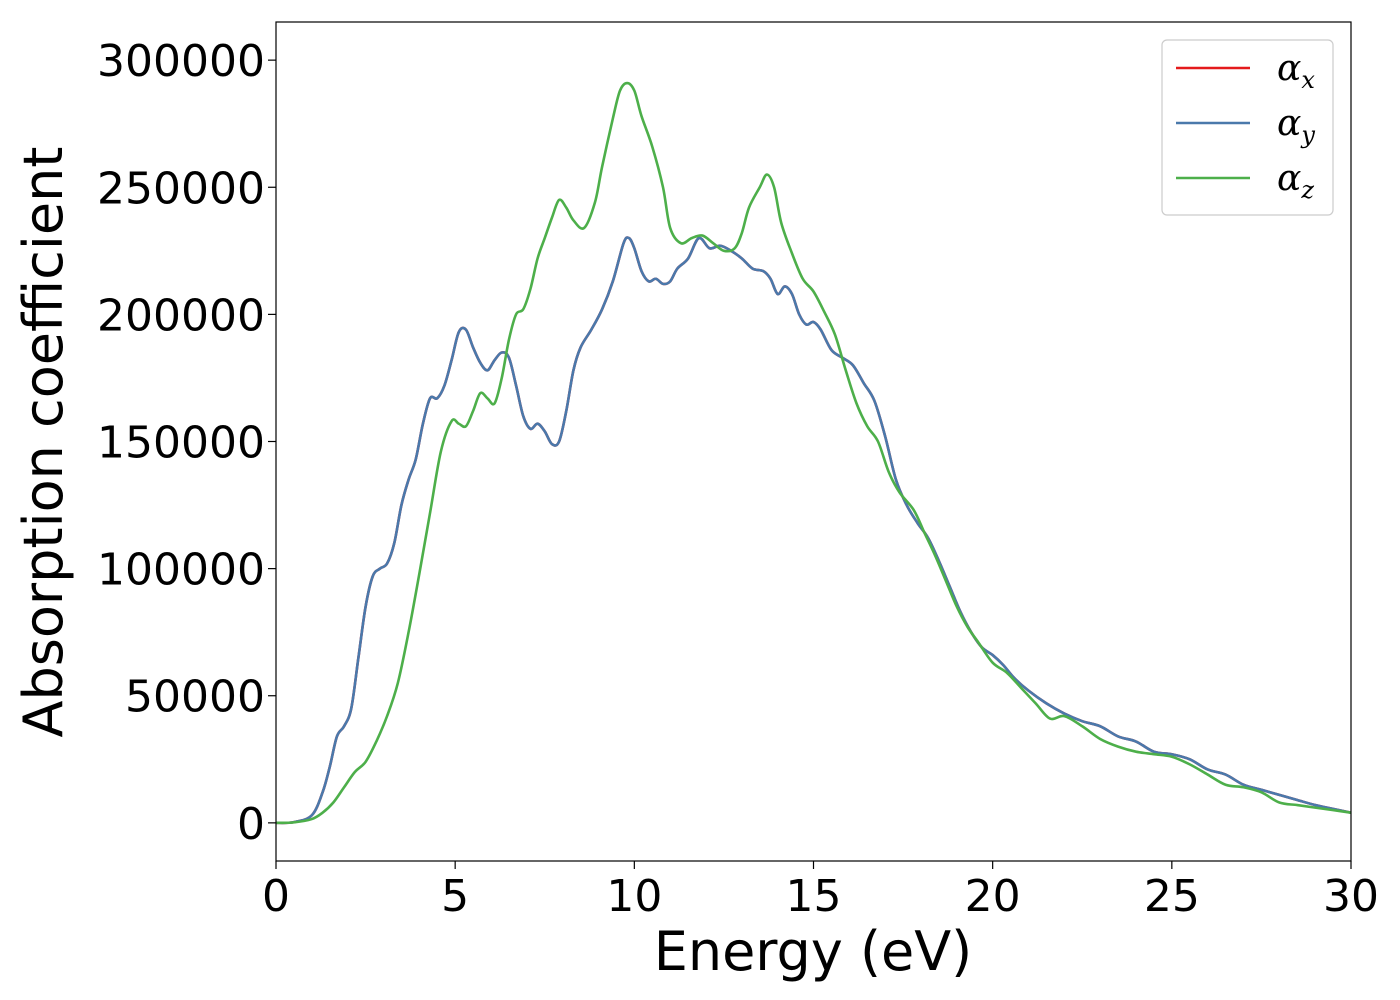 The height and width of the screenshot is (1000, 1400). Describe the element at coordinates (455, 896) in the screenshot. I see `x-tick-label: 5` at that location.